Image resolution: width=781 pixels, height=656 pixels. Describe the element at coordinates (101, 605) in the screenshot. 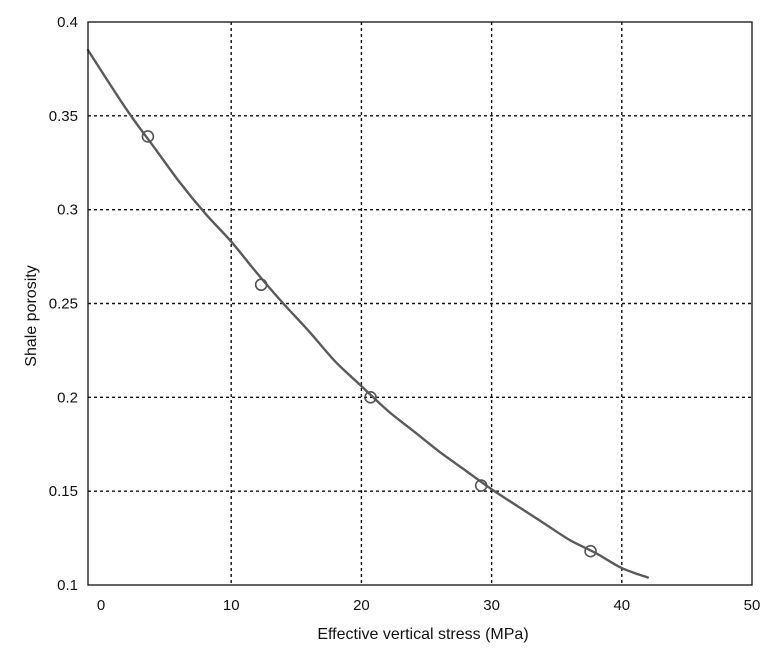

I see `x-tick-label: 0` at that location.